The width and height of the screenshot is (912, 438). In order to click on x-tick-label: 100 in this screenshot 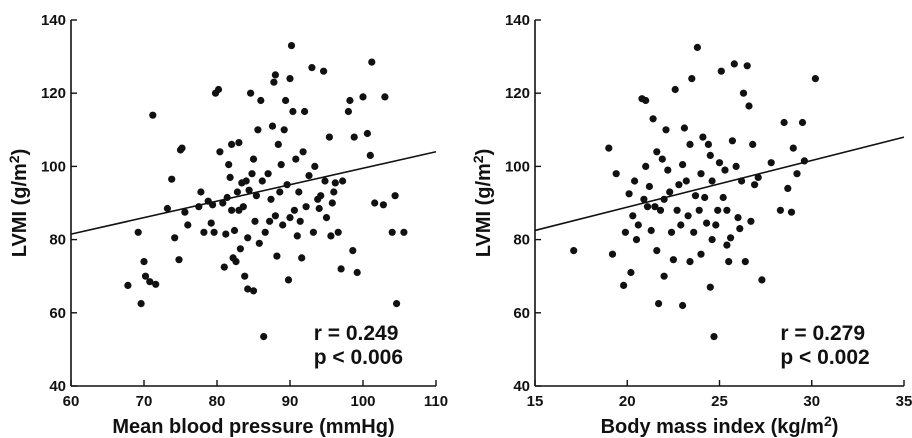, I will do `click(362, 401)`.